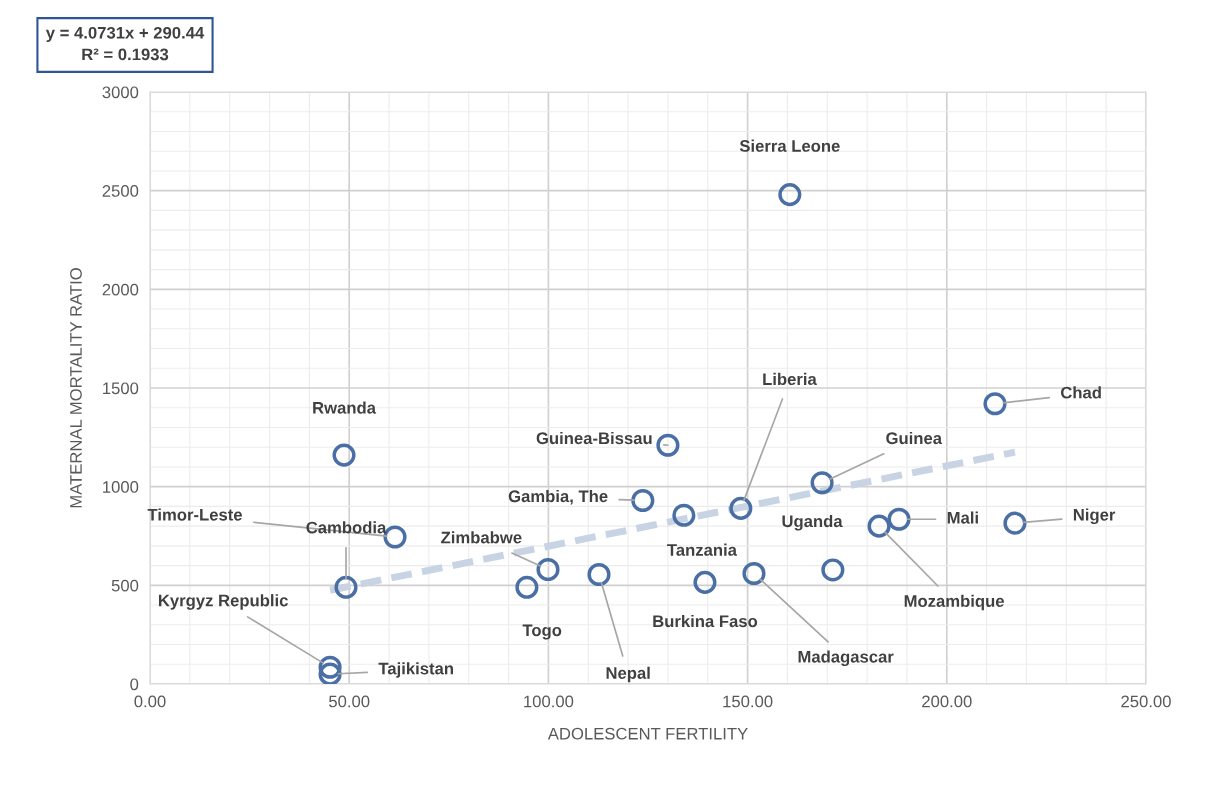  I want to click on annotation: Kyrgyz Republic, so click(223, 602).